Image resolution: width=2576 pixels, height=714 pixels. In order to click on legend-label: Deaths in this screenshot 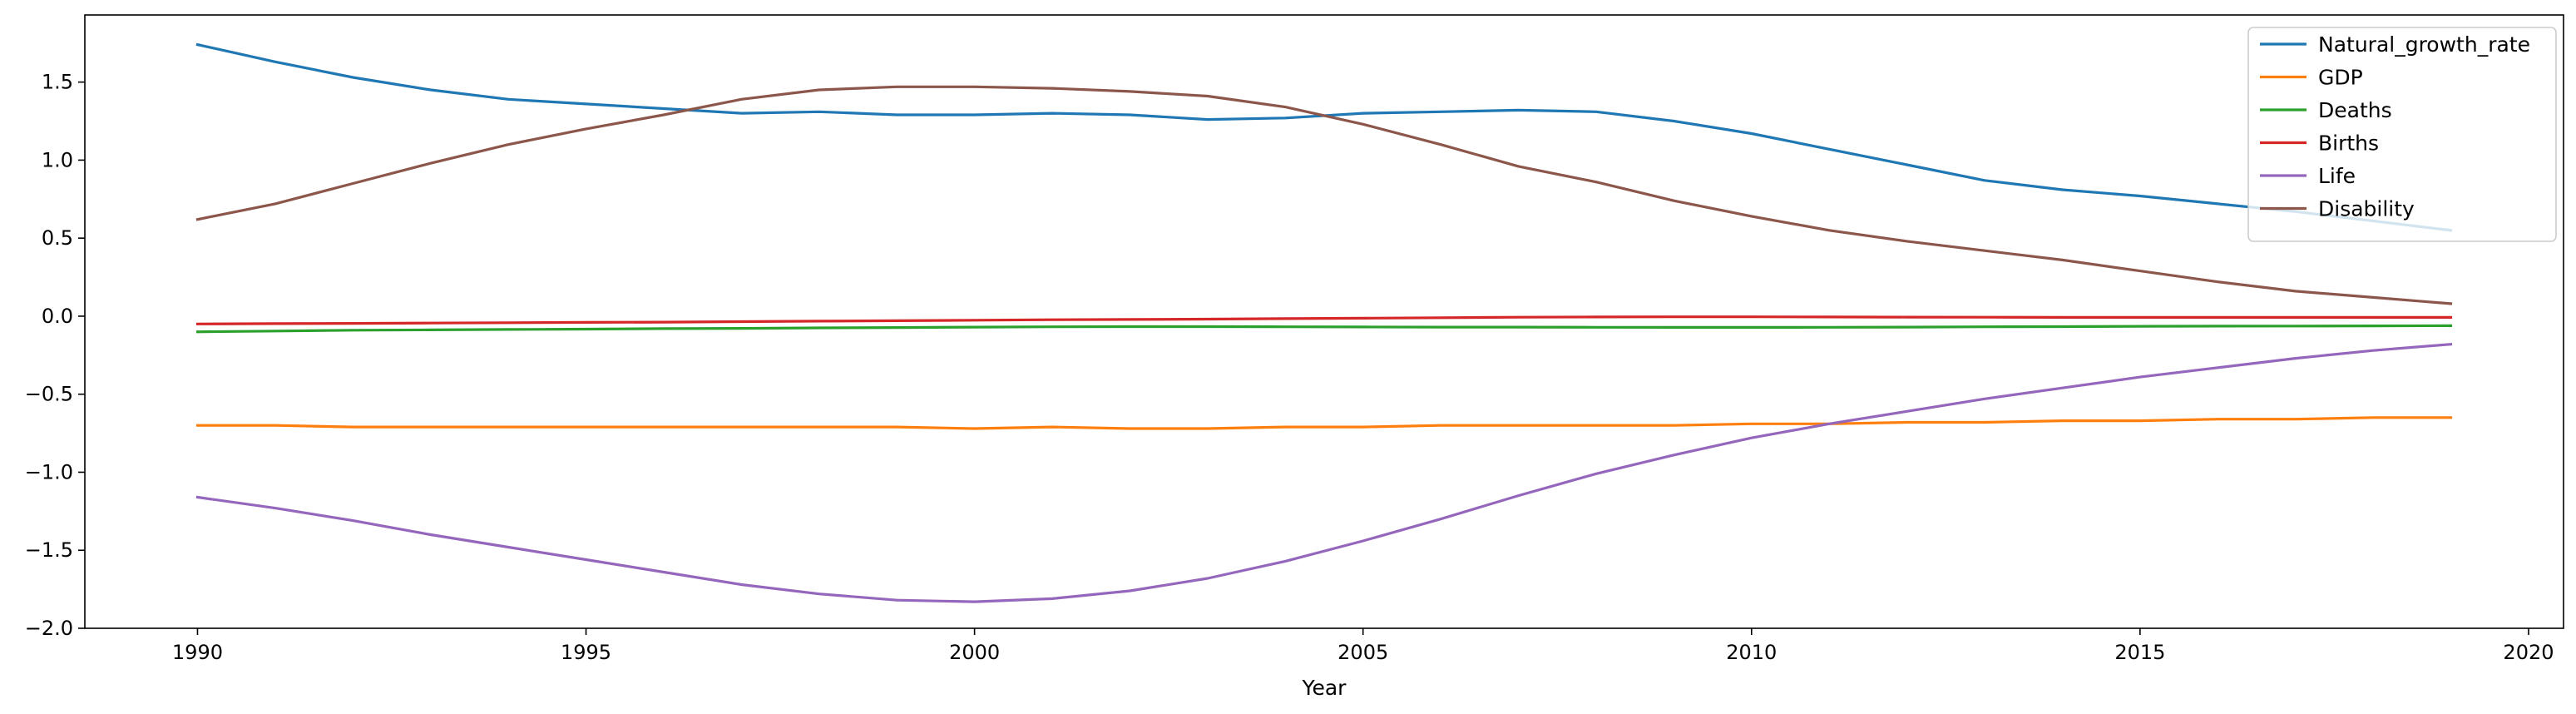, I will do `click(2355, 110)`.